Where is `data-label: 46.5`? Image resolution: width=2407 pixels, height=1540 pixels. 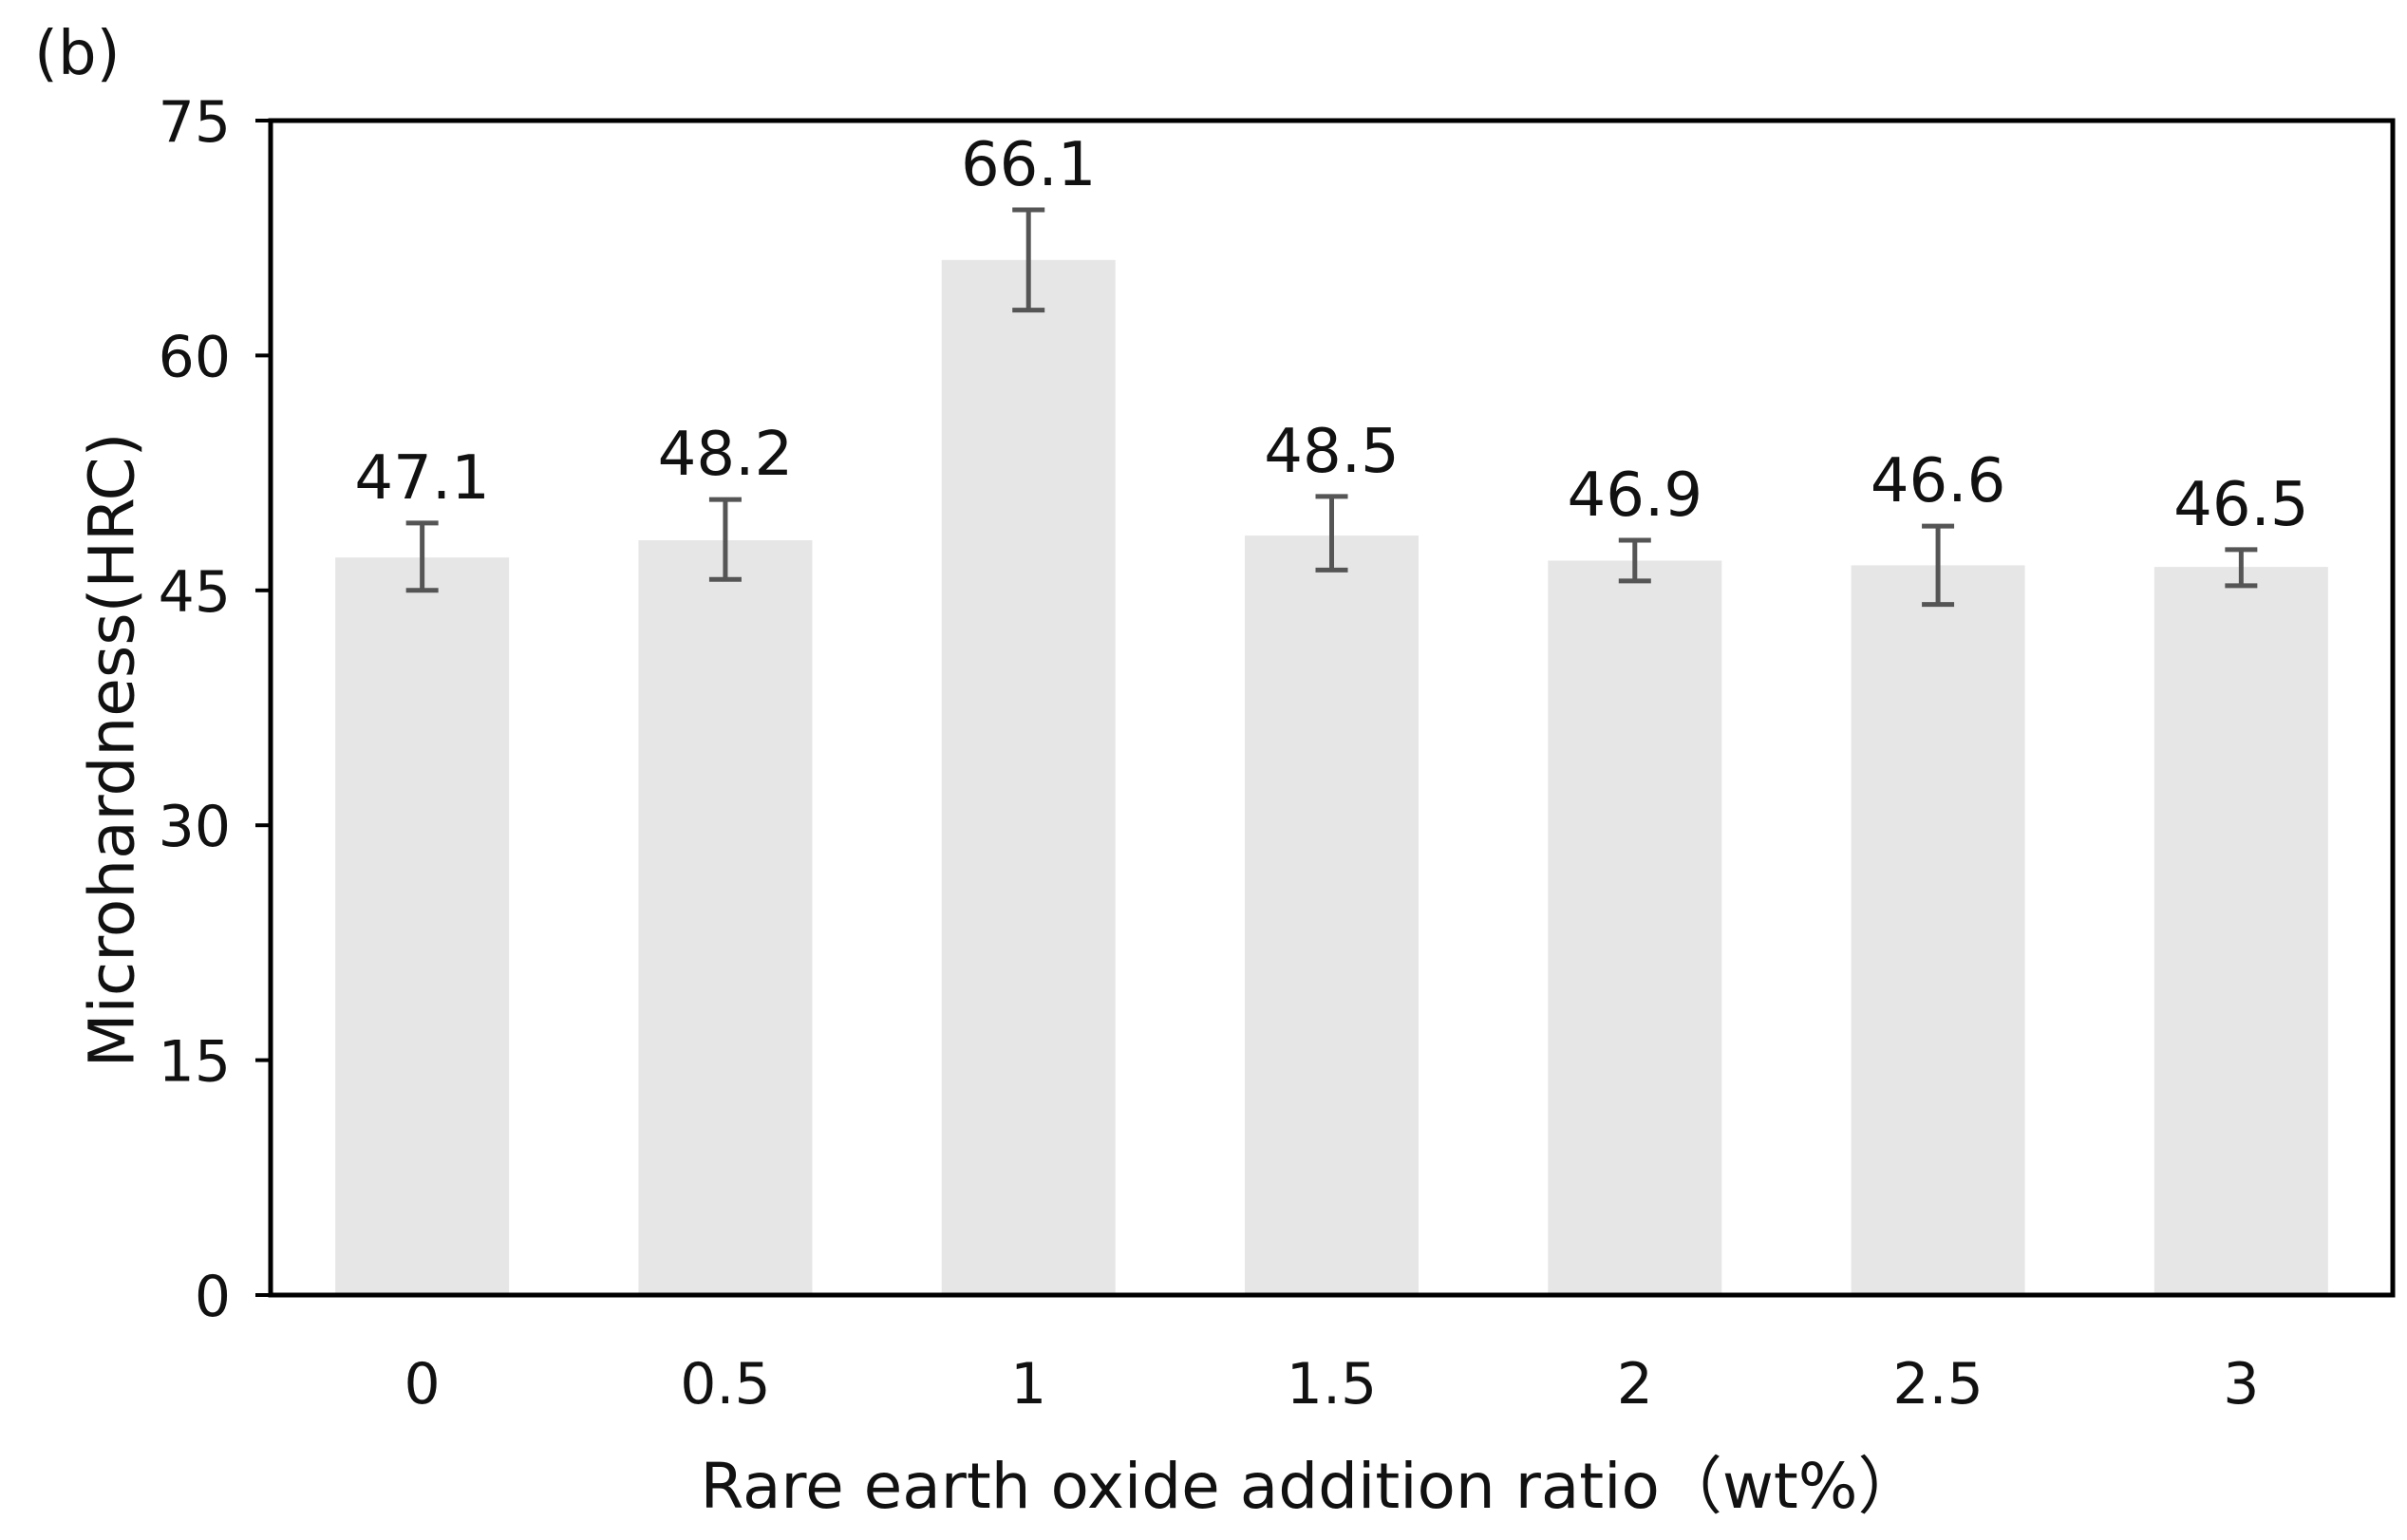 data-label: 46.5 is located at coordinates (2241, 505).